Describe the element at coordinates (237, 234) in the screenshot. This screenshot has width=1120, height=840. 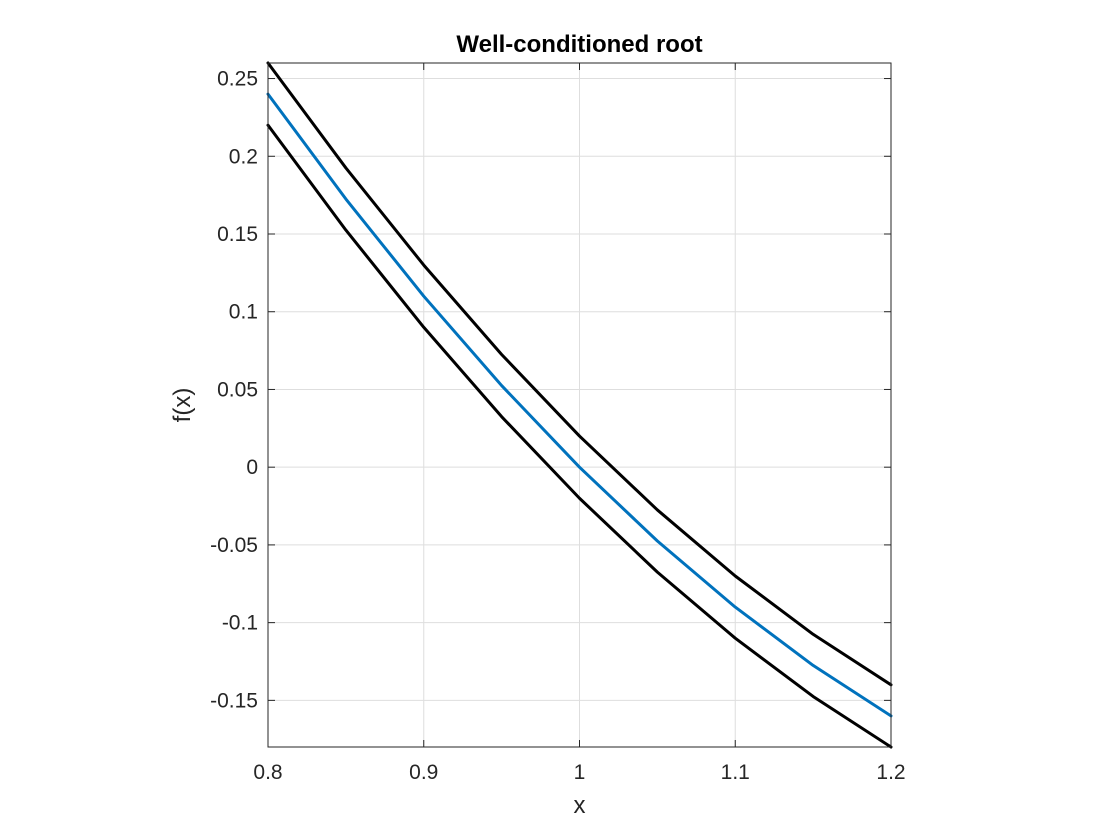
I see `y-tick-label: 0.15` at that location.